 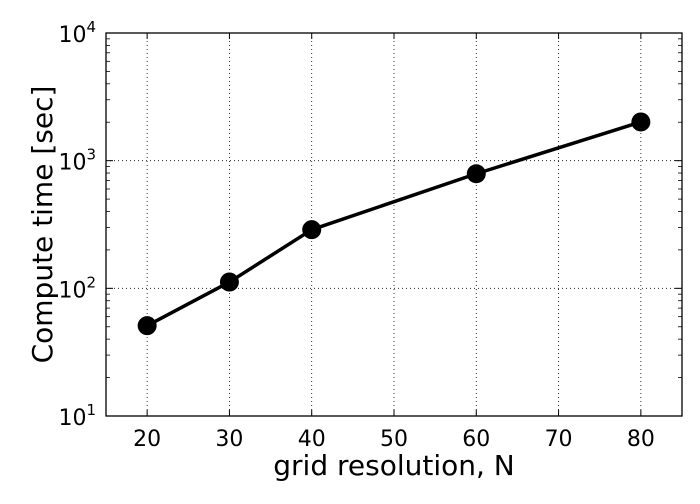 What do you see at coordinates (77, 288) in the screenshot?
I see `y-tick-label: 10²` at bounding box center [77, 288].